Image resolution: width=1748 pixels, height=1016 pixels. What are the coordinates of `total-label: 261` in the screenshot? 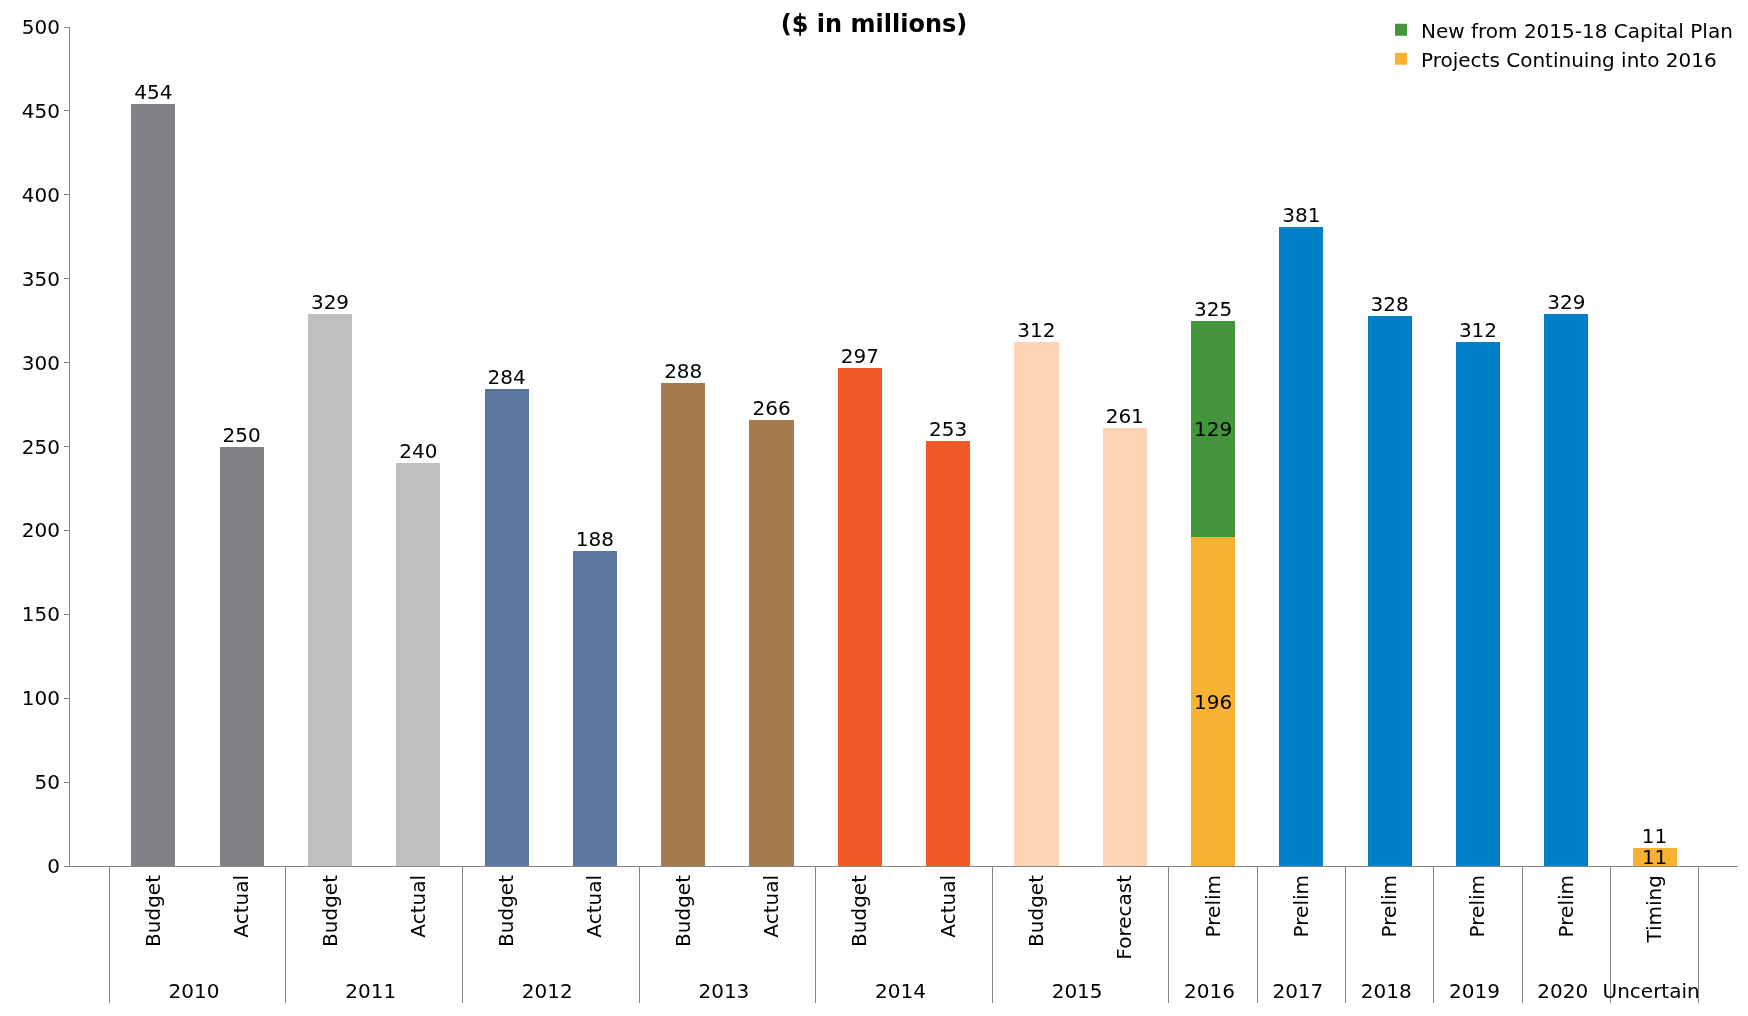 It's located at (1124, 416).